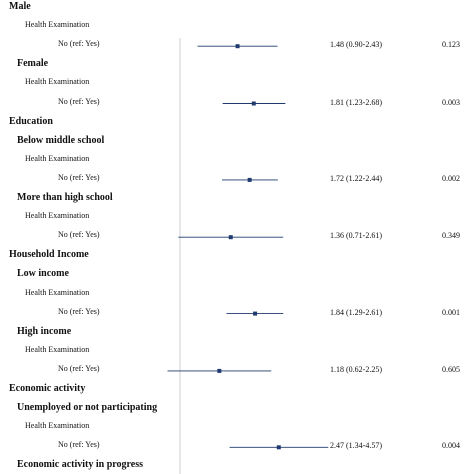 The height and width of the screenshot is (474, 474). Describe the element at coordinates (49, 255) in the screenshot. I see `group-heading: Household Income` at that location.